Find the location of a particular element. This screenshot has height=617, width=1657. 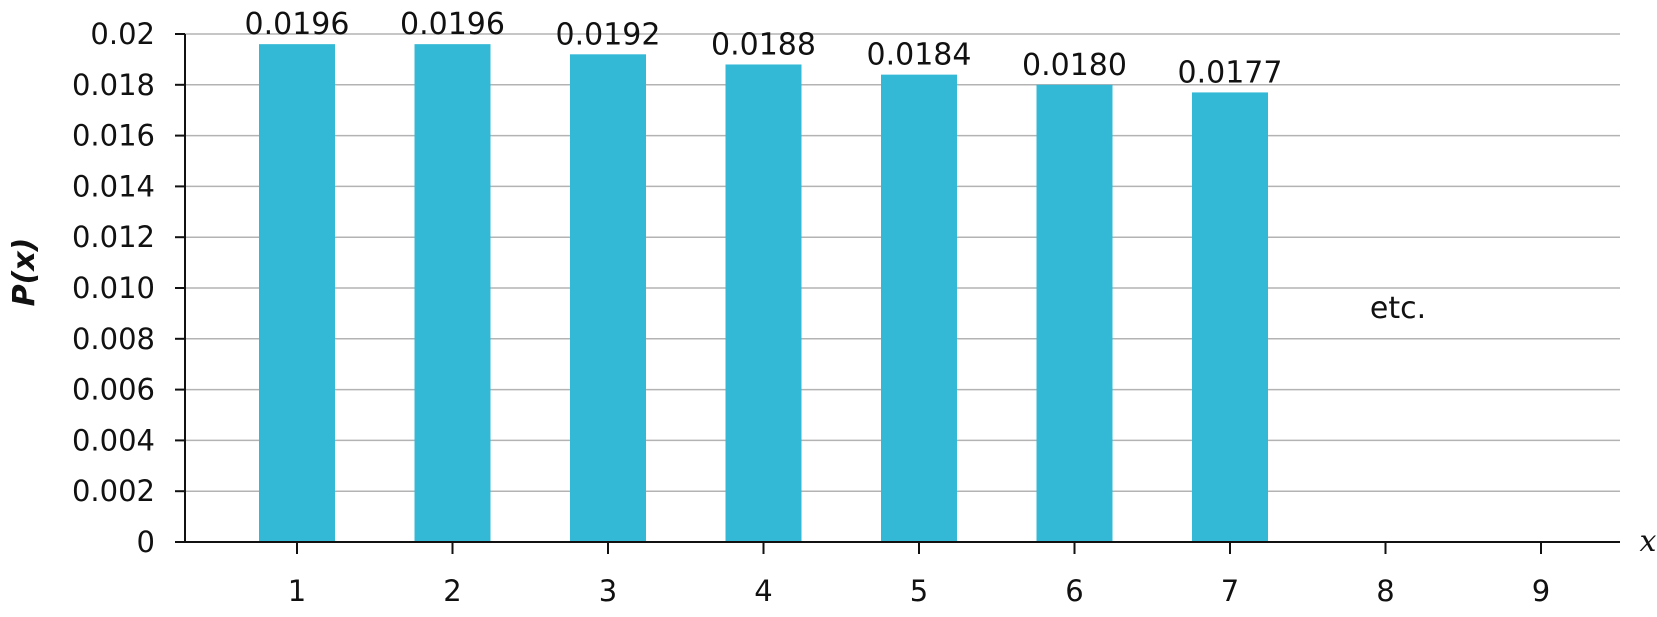

x-tick-label: 1 is located at coordinates (297, 591).